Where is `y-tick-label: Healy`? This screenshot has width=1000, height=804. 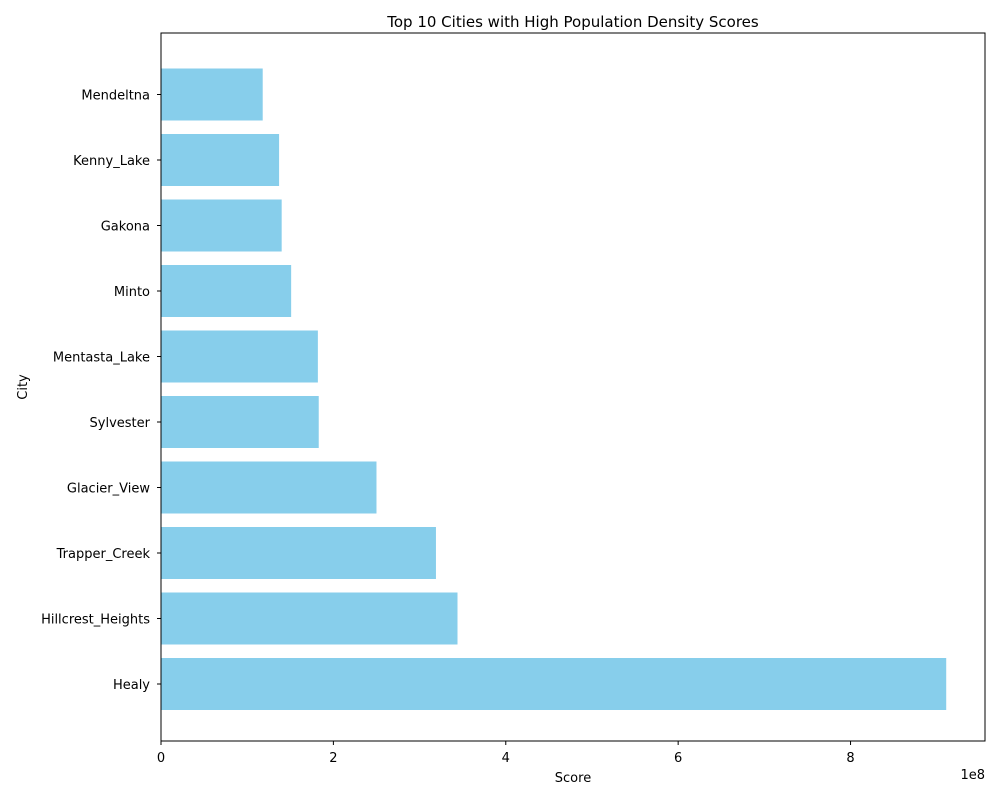 y-tick-label: Healy is located at coordinates (131, 685).